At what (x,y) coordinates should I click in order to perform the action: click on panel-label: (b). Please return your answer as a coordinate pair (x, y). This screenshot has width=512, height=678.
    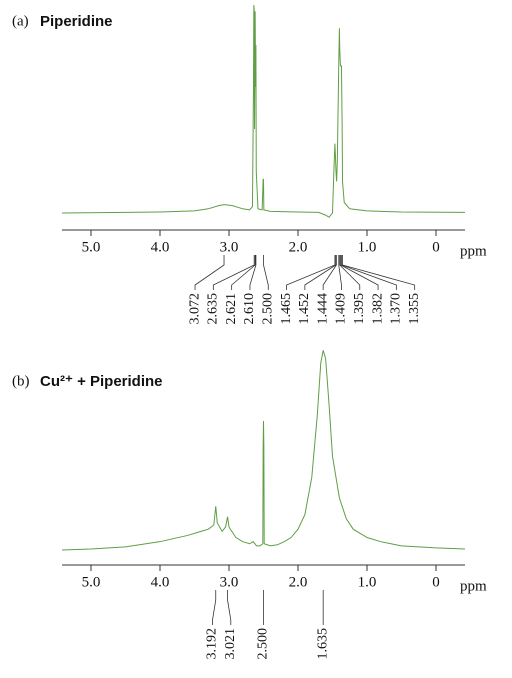
    Looking at the image, I should click on (21, 381).